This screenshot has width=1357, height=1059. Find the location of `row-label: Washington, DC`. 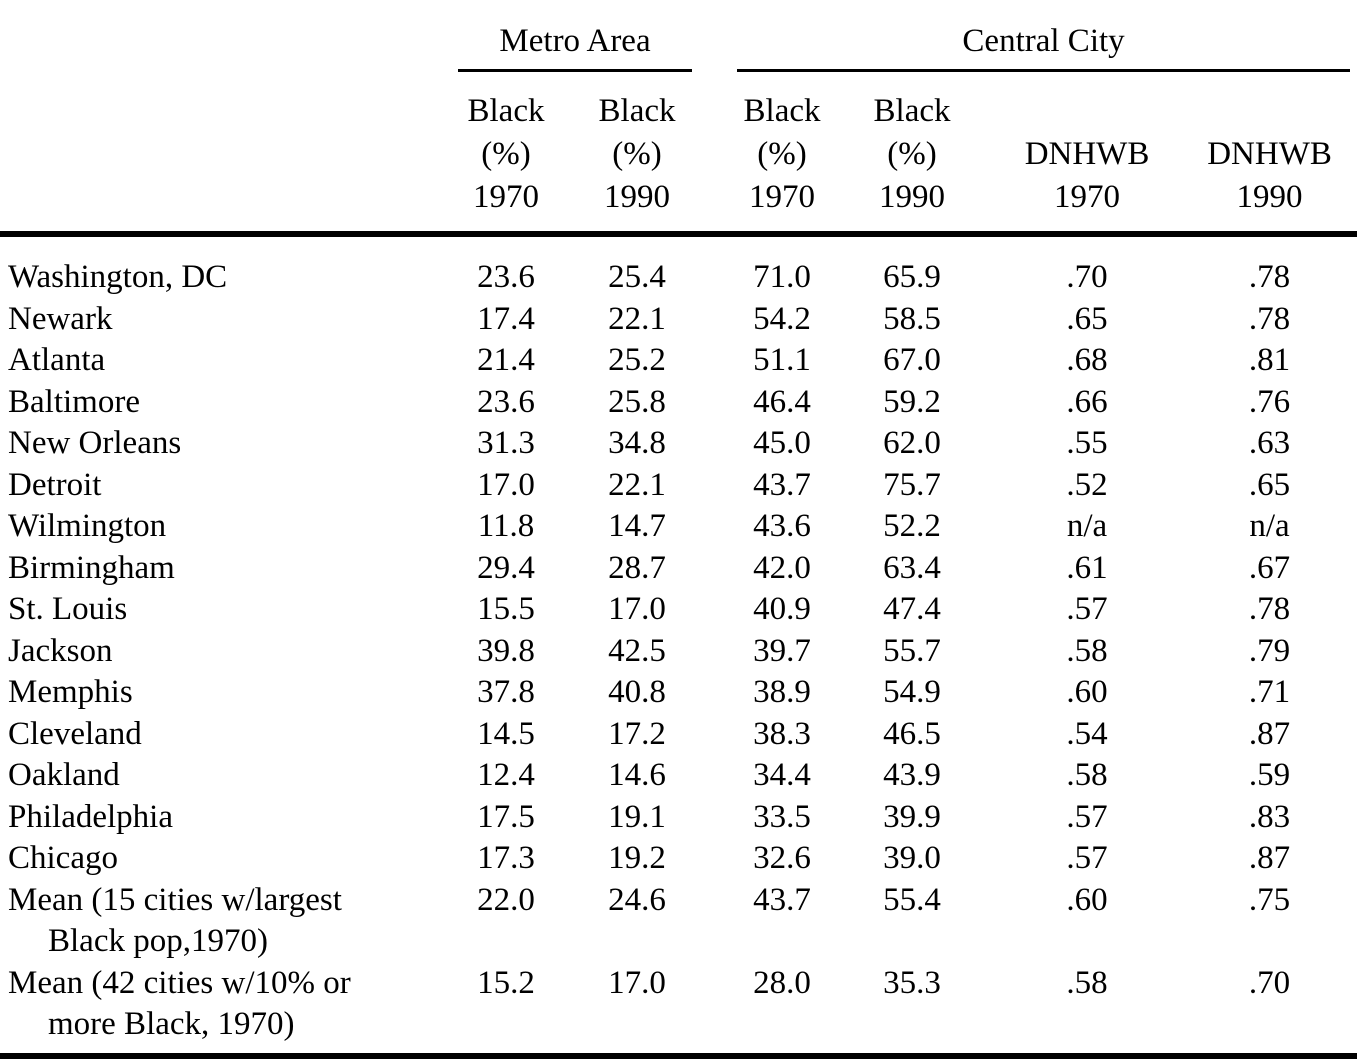

row-label: Washington, DC is located at coordinates (118, 277).